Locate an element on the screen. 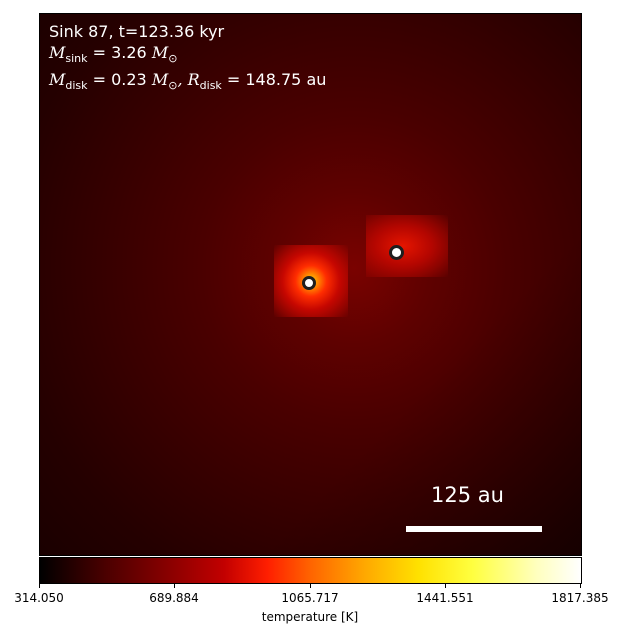  scalebar is located at coordinates (474, 529).